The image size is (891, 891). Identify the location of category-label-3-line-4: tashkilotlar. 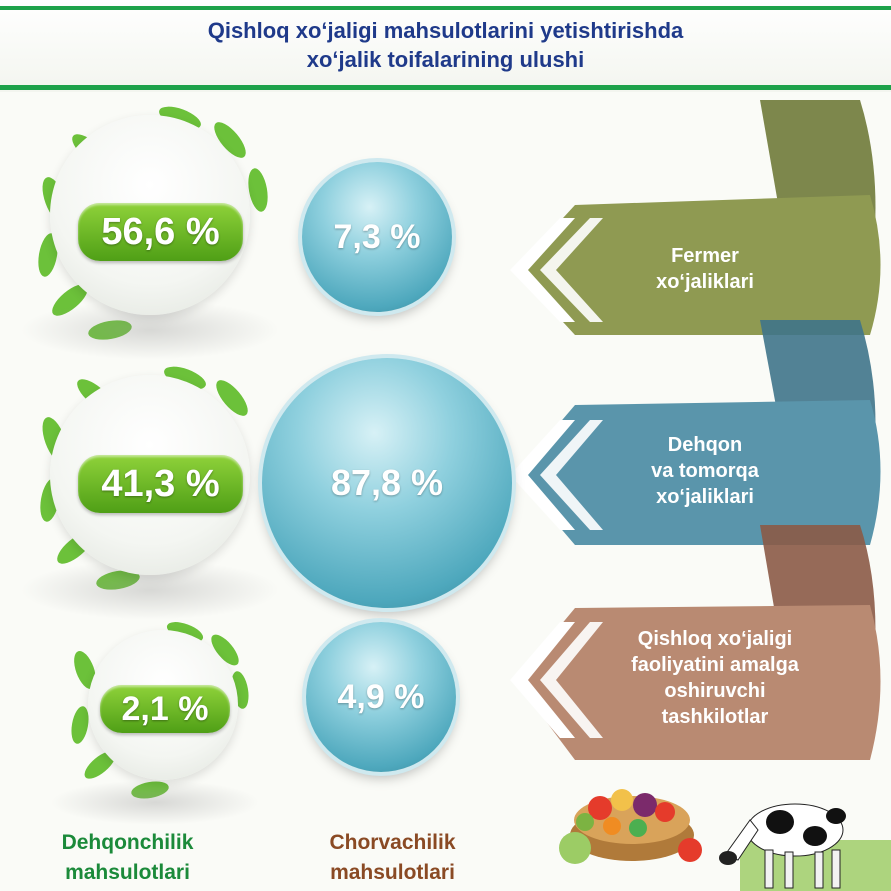
(715, 717).